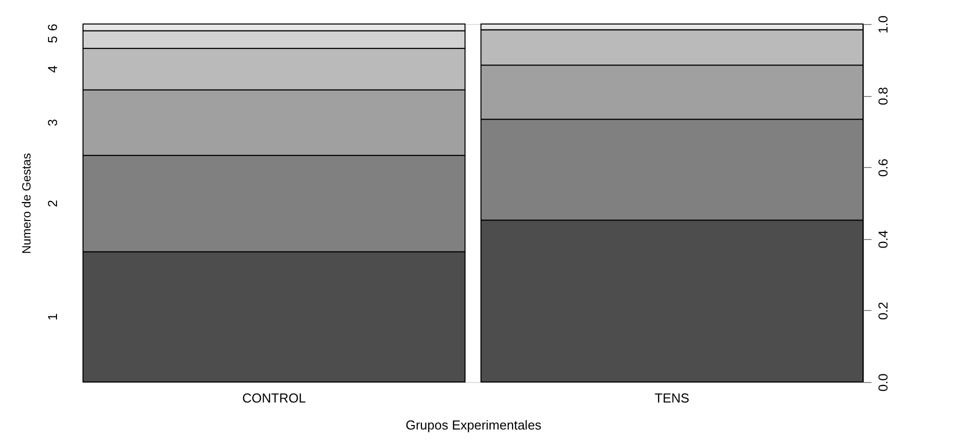  I want to click on y-tick-label: 0.2, so click(883, 311).